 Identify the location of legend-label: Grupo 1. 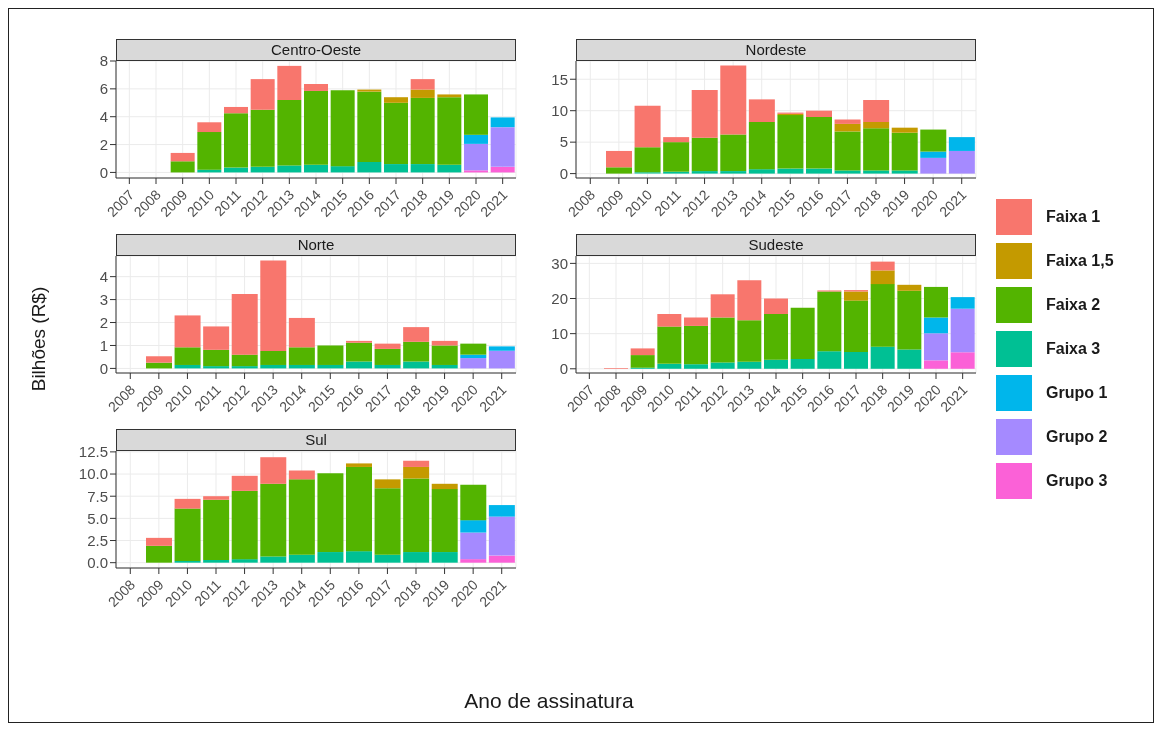
(1077, 393).